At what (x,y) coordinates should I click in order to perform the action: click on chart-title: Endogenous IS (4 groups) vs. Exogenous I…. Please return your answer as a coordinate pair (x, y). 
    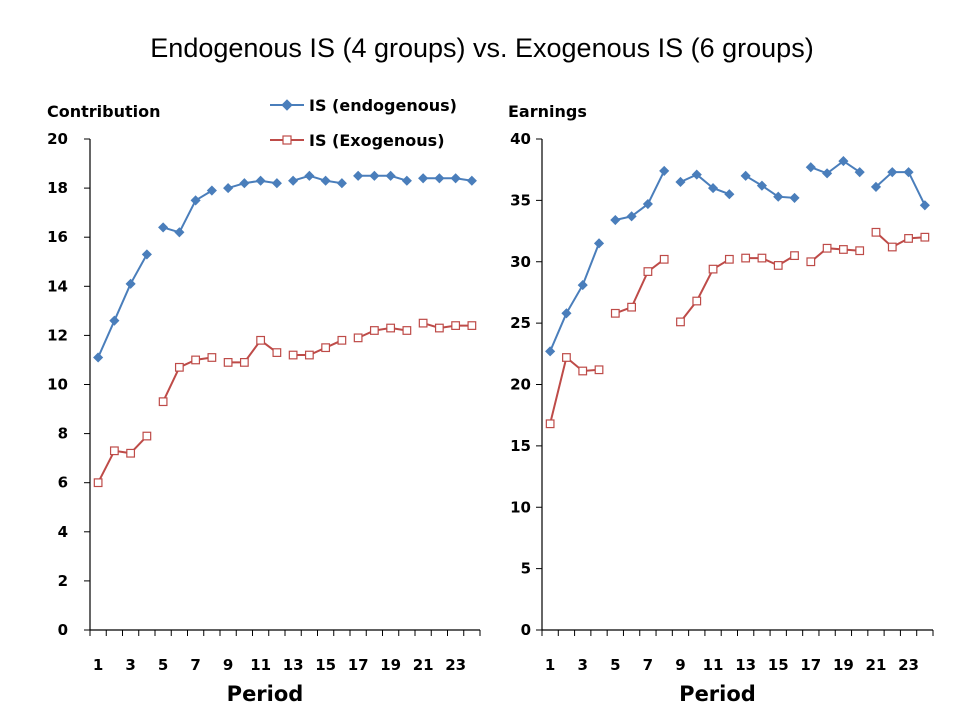
    Looking at the image, I should click on (481, 48).